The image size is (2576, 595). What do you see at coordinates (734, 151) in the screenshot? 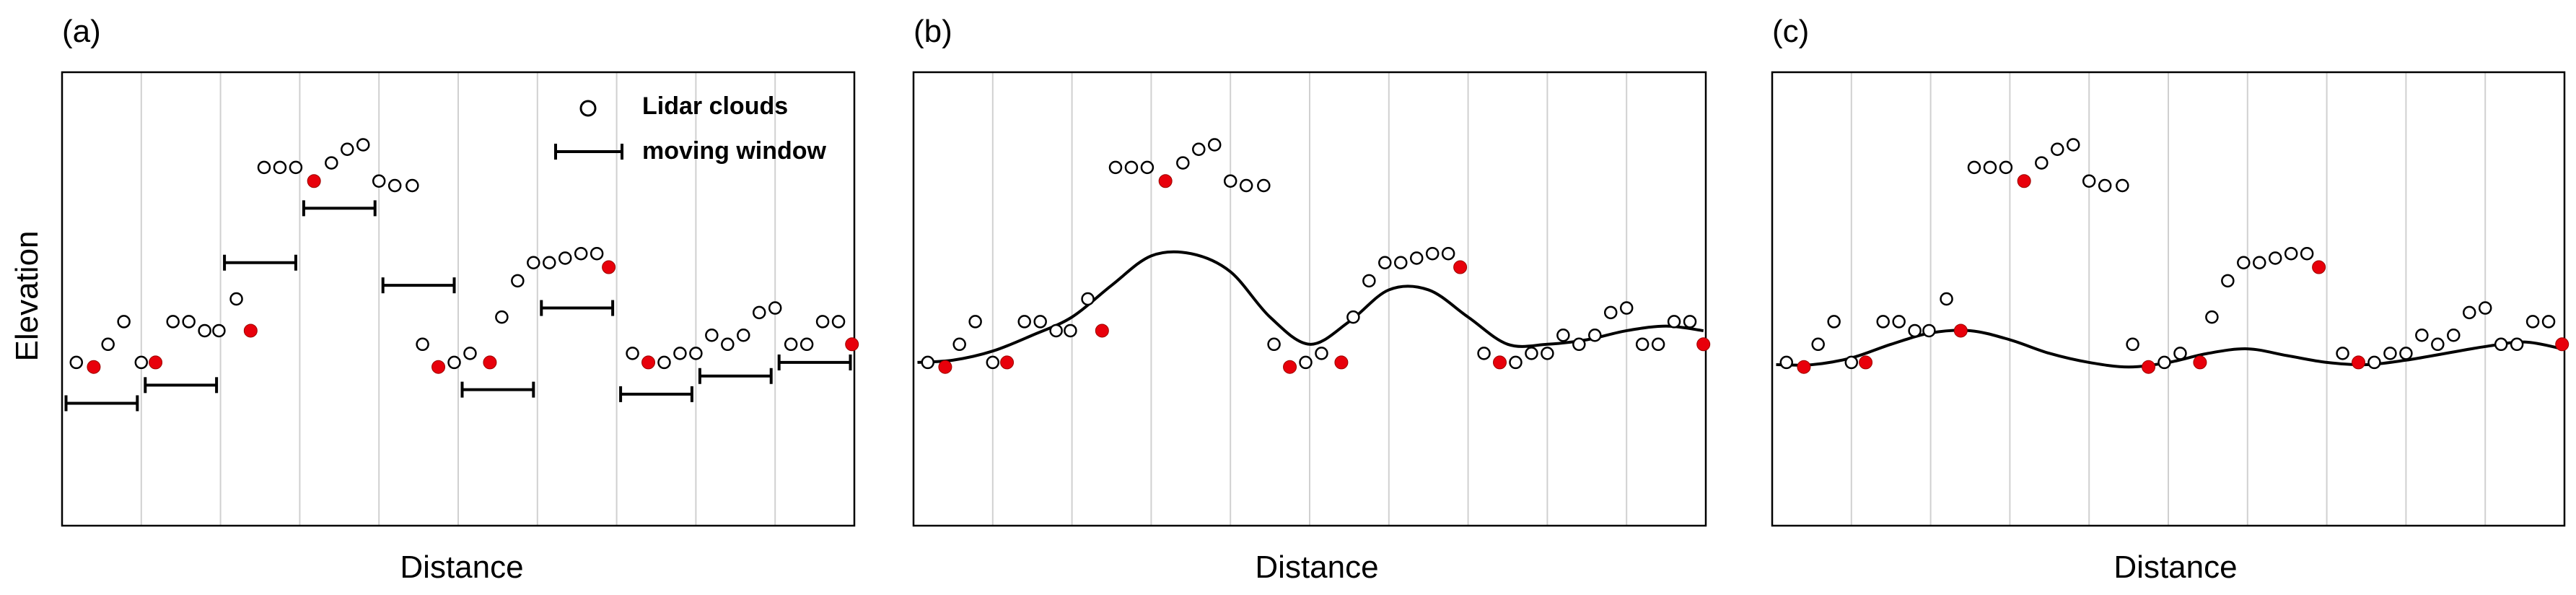
I see `legend-window-label: moving window` at bounding box center [734, 151].